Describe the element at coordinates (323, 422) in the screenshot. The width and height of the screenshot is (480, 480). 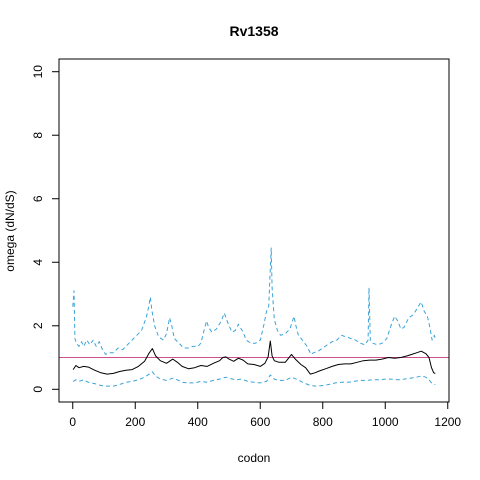
I see `x-tick-label: 800` at that location.